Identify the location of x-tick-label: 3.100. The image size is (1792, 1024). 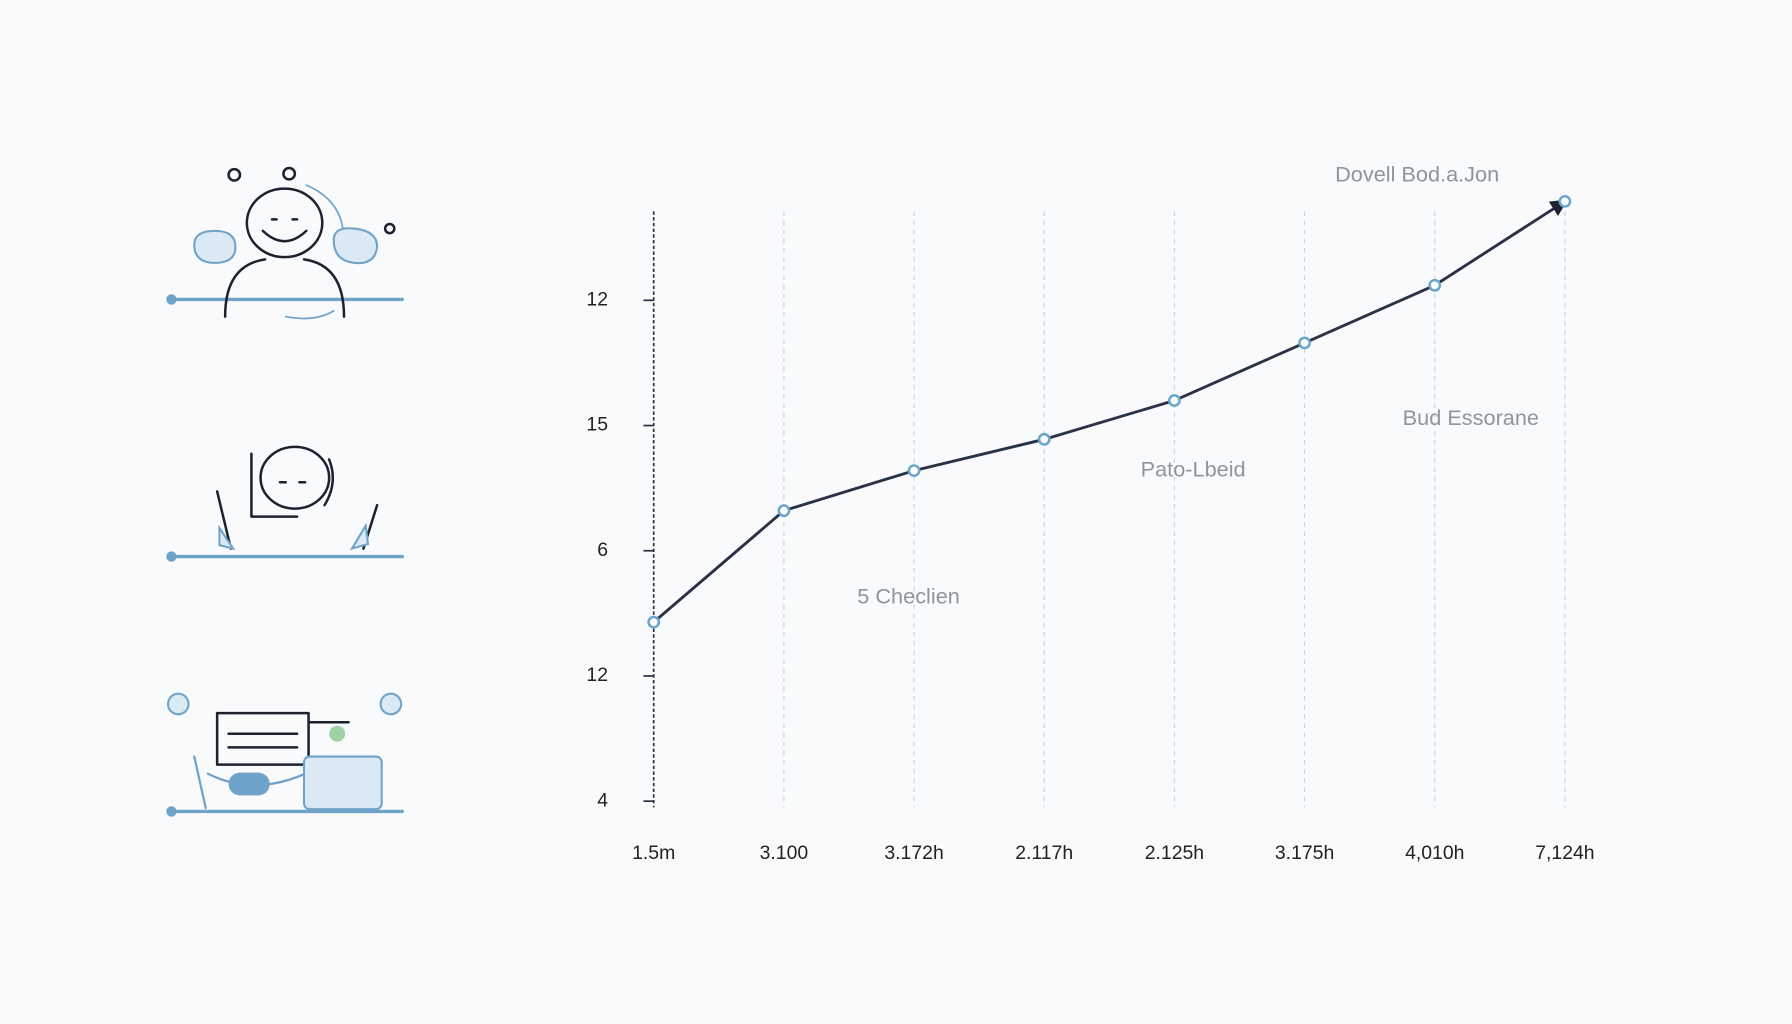
(784, 853).